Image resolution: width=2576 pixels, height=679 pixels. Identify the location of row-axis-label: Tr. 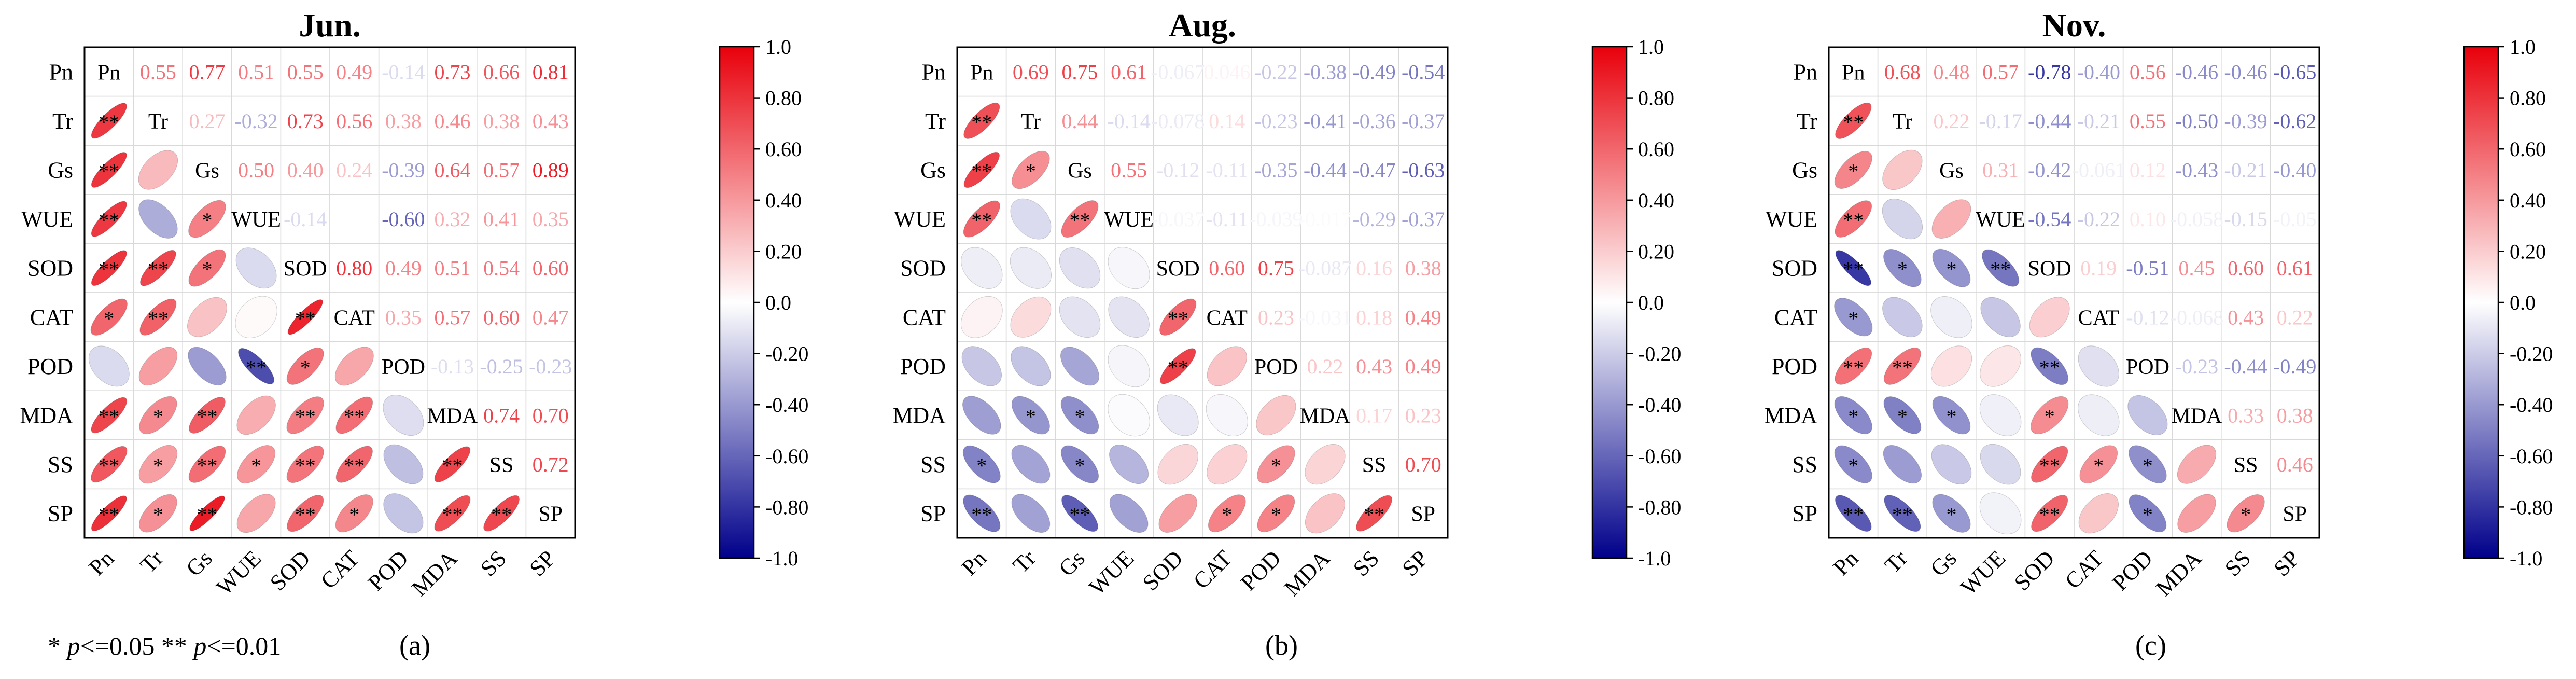
(1807, 121).